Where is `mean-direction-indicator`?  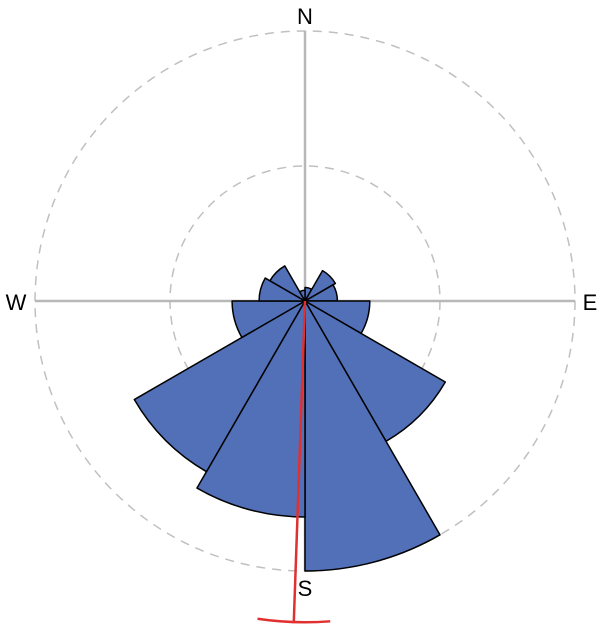
mean-direction-indicator is located at coordinates (294, 462).